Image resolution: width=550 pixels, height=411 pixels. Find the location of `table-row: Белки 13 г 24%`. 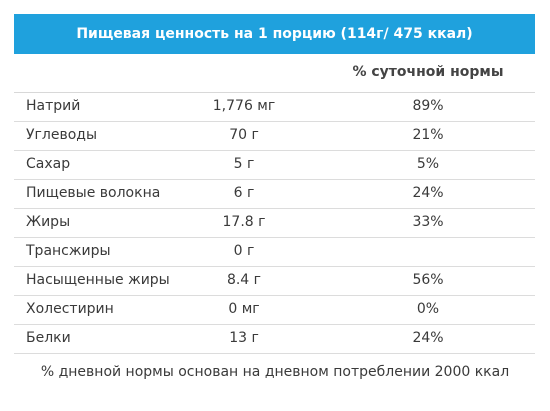

table-row: Белки 13 г 24% is located at coordinates (274, 339).